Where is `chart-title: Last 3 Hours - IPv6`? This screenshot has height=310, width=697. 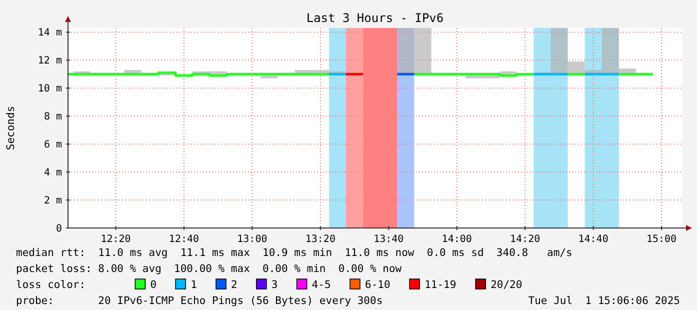
chart-title: Last 3 Hours - IPv6 is located at coordinates (375, 18).